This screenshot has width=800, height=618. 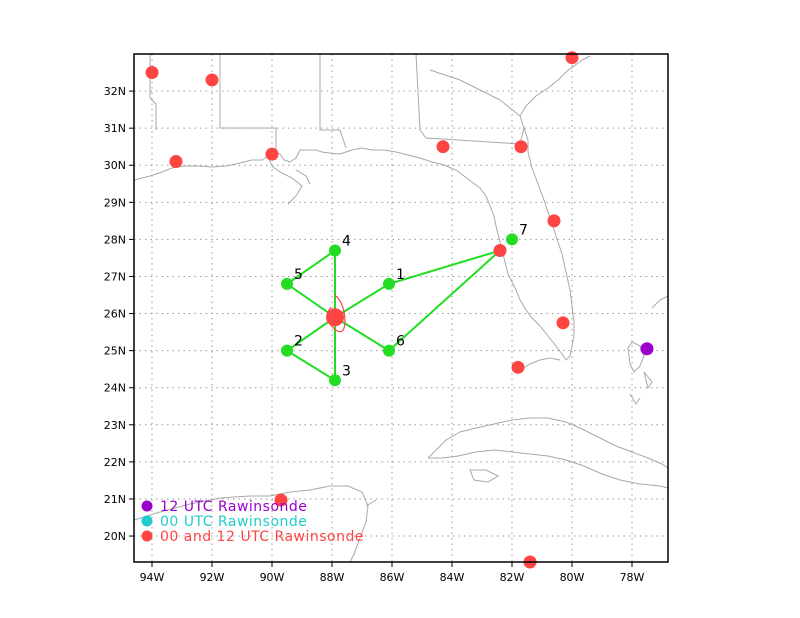 I want to click on y-tick-label: 21N, so click(x=115, y=499).